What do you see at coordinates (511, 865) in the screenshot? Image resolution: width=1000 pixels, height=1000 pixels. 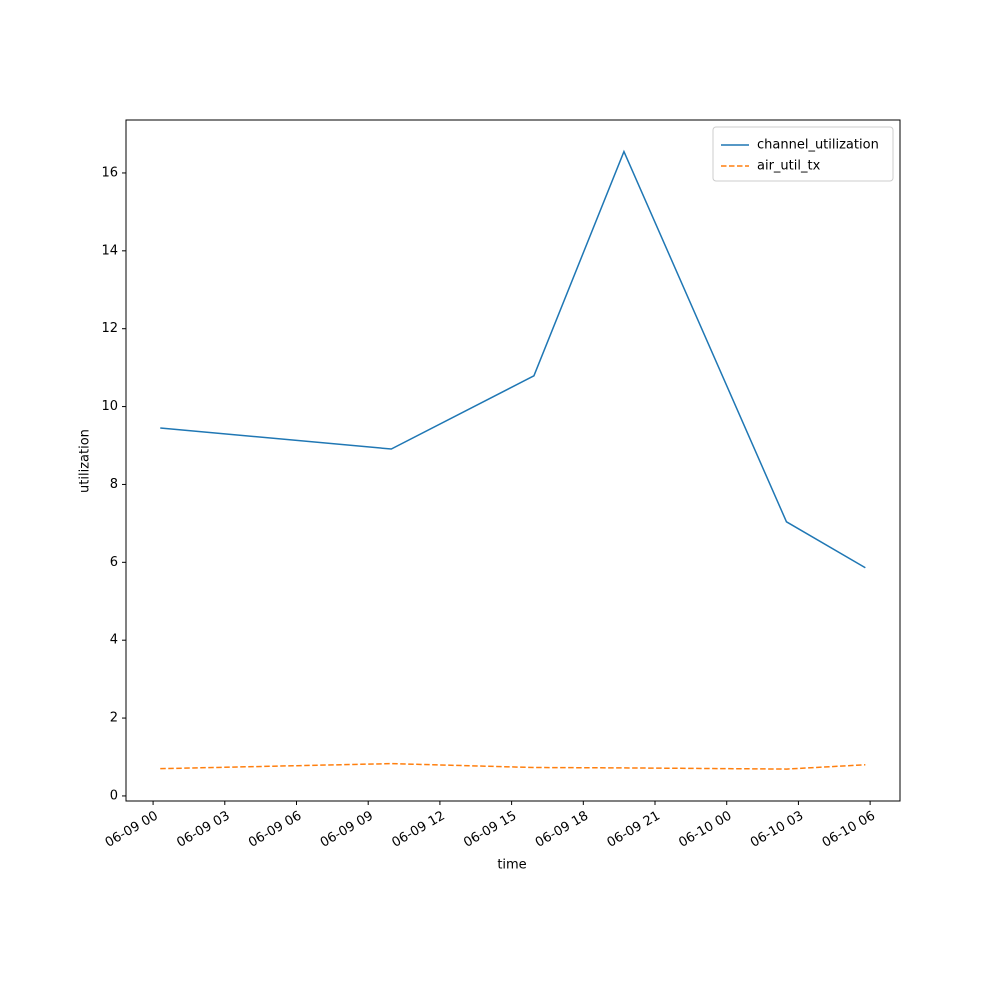 I see `x-axis-label: time` at bounding box center [511, 865].